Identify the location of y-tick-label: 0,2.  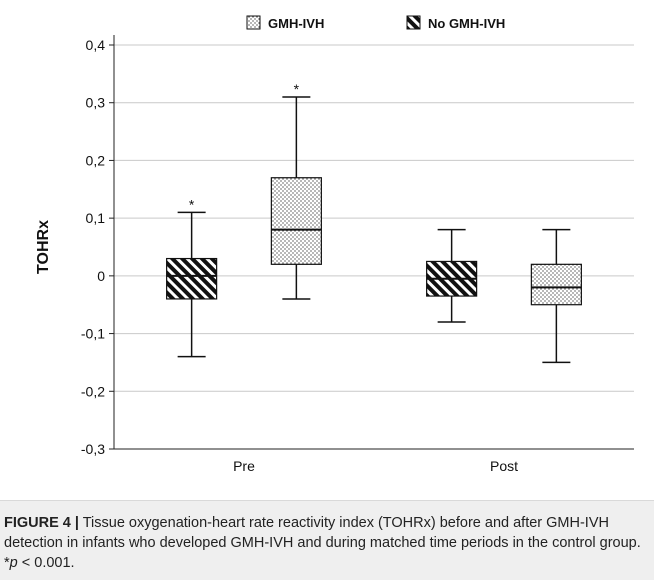
(96, 160).